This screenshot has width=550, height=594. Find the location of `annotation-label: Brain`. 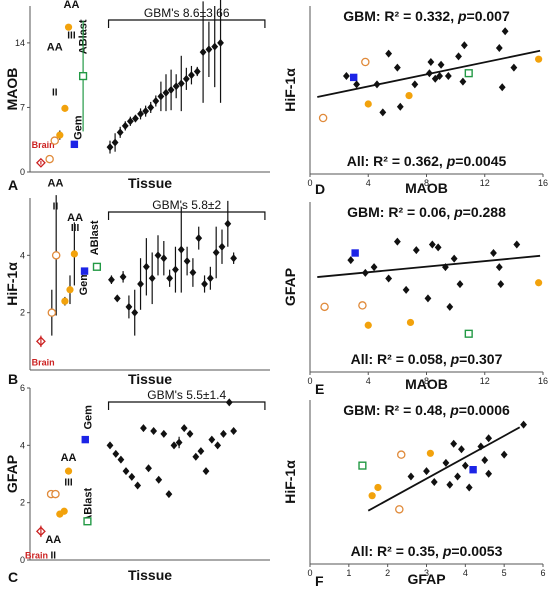

annotation-label: Brain is located at coordinates (43, 145).